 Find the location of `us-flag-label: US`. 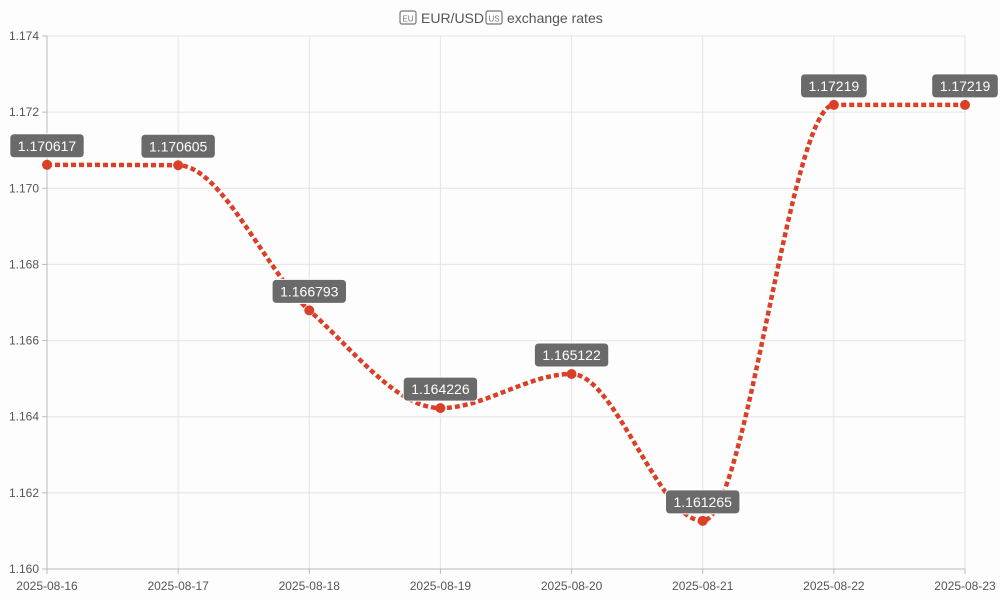

us-flag-label: US is located at coordinates (493, 19).